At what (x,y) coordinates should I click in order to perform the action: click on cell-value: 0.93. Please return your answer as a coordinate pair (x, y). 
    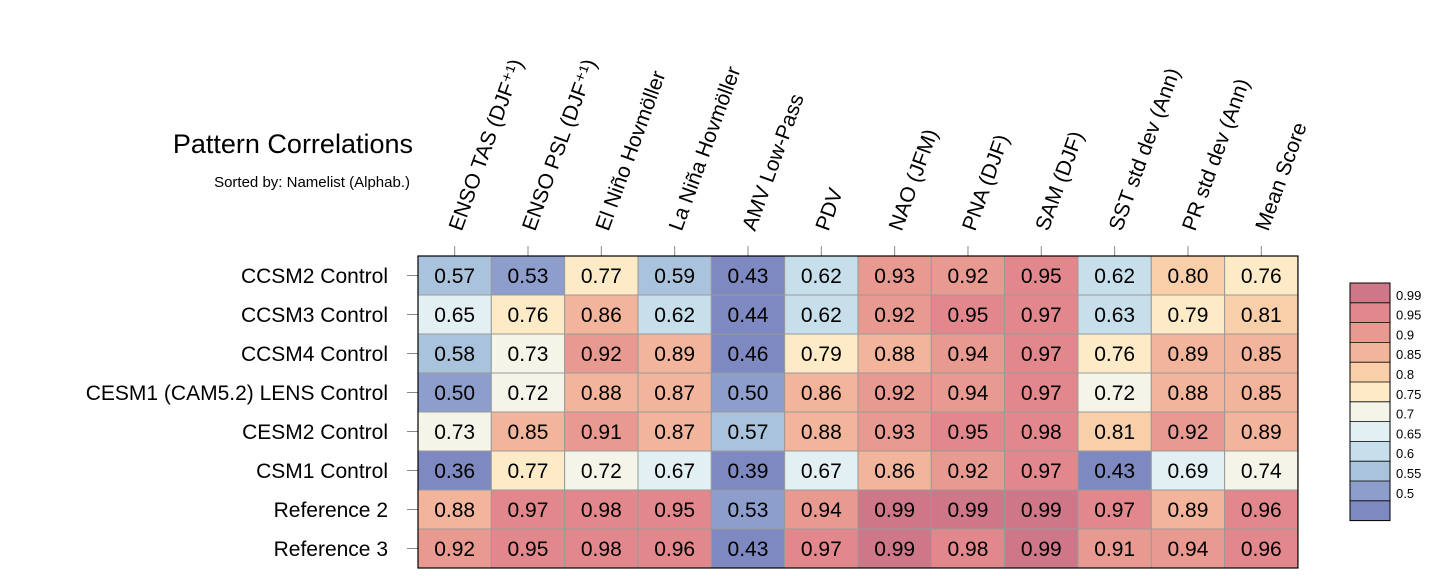
    Looking at the image, I should click on (894, 432).